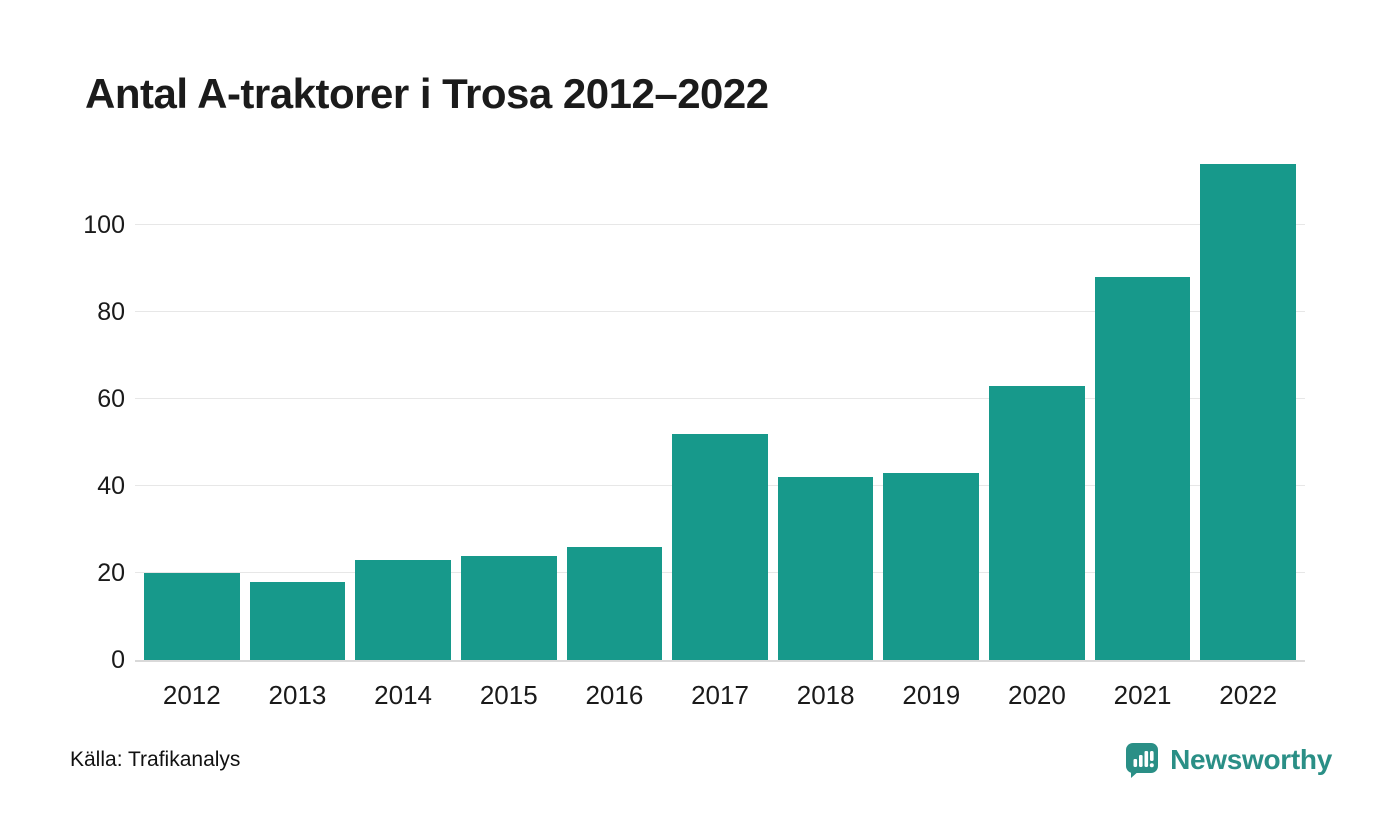 The image size is (1400, 840). I want to click on x-axis-tick-label: 2019, so click(931, 695).